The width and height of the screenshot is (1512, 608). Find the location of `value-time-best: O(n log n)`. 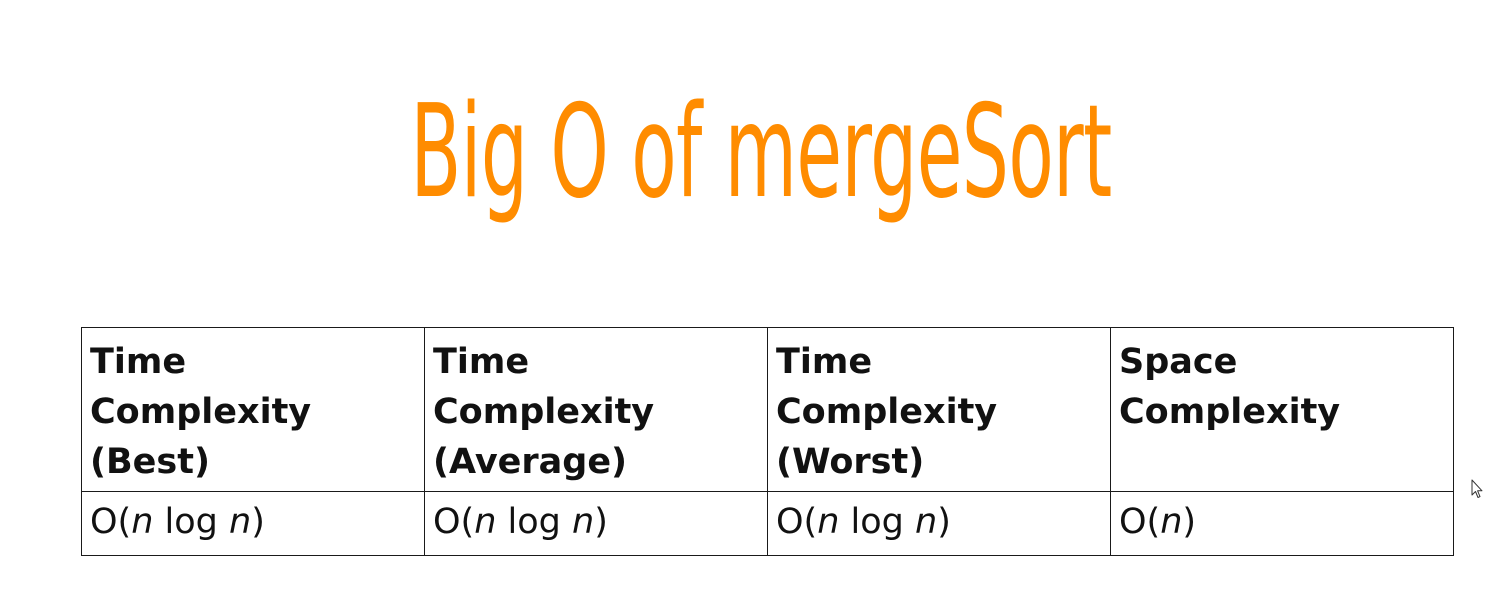

value-time-best: O(n log n) is located at coordinates (253, 523).